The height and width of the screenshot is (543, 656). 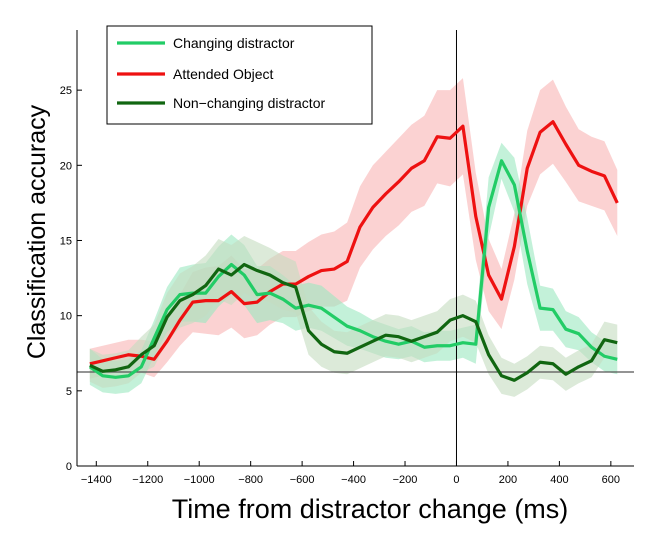 I want to click on x-tick-label: −400, so click(x=353, y=480).